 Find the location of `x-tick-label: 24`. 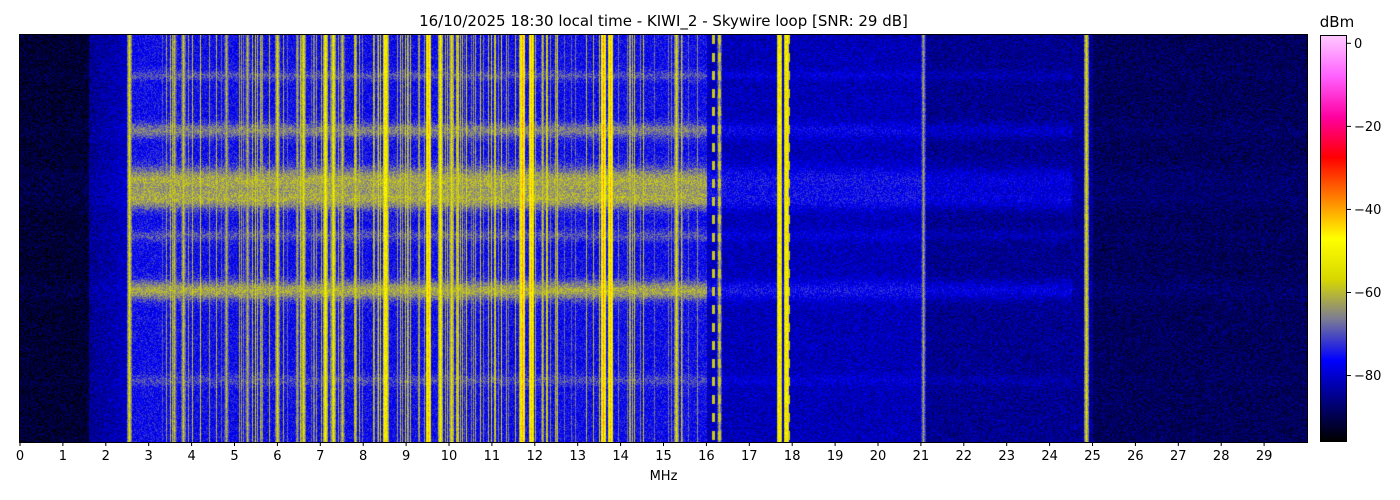

x-tick-label: 24 is located at coordinates (1049, 456).